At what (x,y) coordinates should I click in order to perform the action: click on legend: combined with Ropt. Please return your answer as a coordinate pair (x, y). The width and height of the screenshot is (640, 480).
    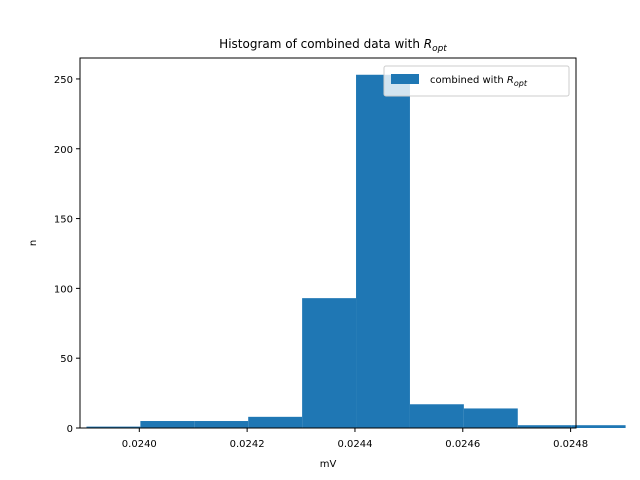
    Looking at the image, I should click on (476, 81).